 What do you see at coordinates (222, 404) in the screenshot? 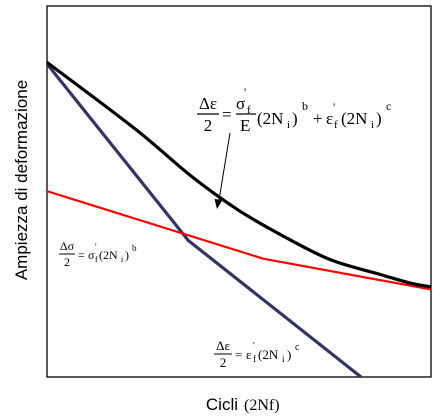
I see `x-axis-label: Cicli` at bounding box center [222, 404].